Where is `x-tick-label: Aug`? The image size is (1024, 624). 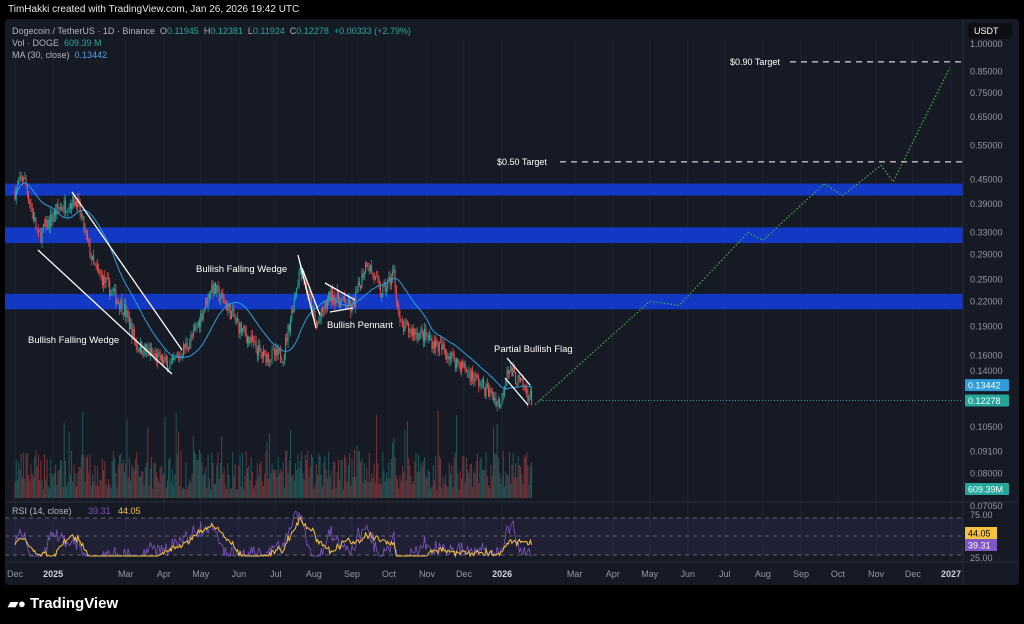
x-tick-label: Aug is located at coordinates (314, 574).